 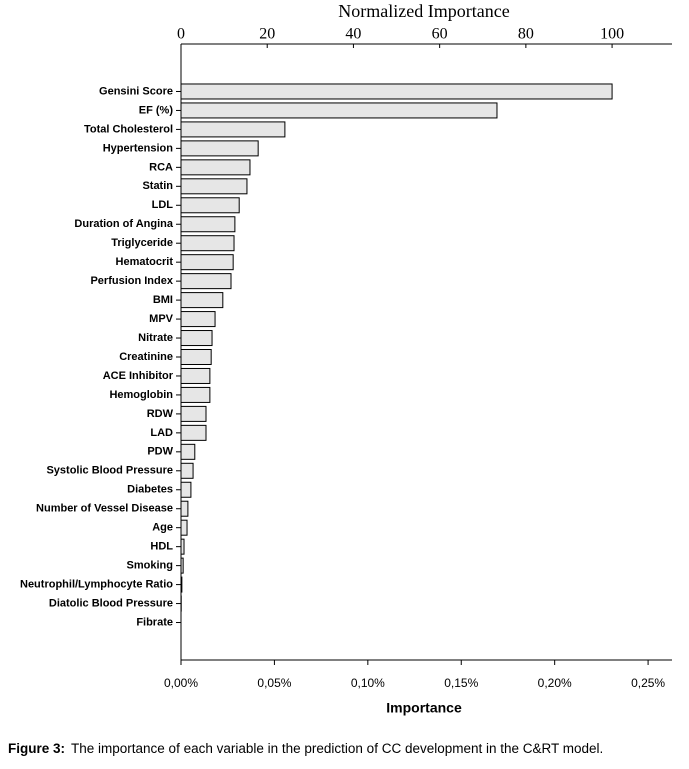 What do you see at coordinates (612, 34) in the screenshot?
I see `x-tick-label: 100` at bounding box center [612, 34].